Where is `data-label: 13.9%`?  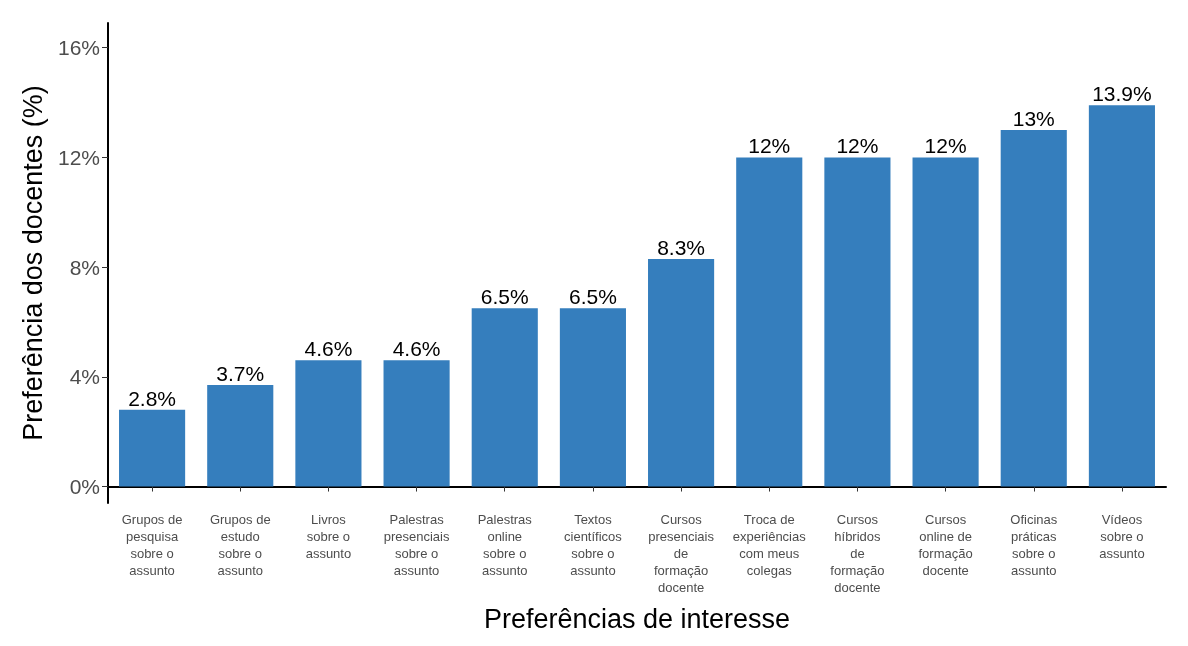
data-label: 13.9% is located at coordinates (1122, 94).